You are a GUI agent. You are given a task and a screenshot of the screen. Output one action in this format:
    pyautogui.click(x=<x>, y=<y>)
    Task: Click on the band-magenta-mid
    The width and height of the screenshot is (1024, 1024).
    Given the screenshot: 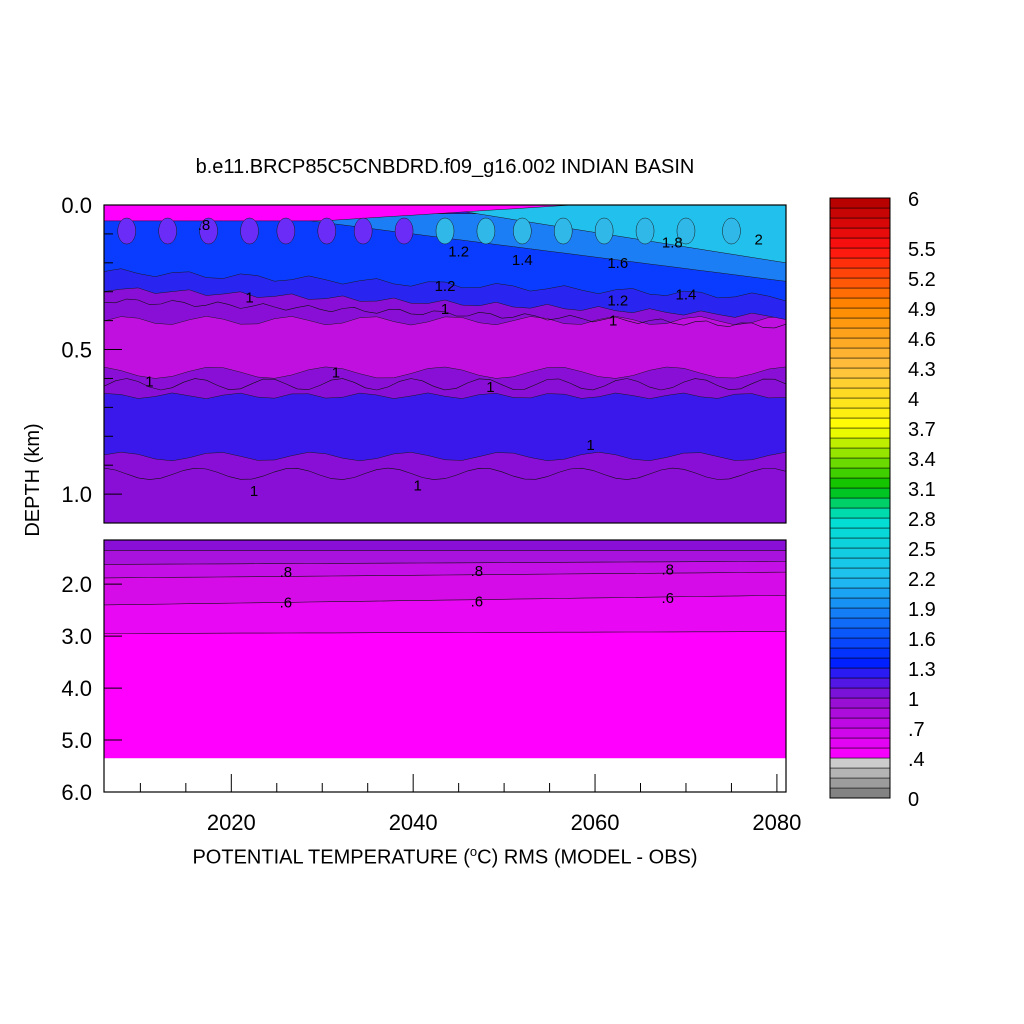 What is the action you would take?
    pyautogui.click(x=445, y=347)
    